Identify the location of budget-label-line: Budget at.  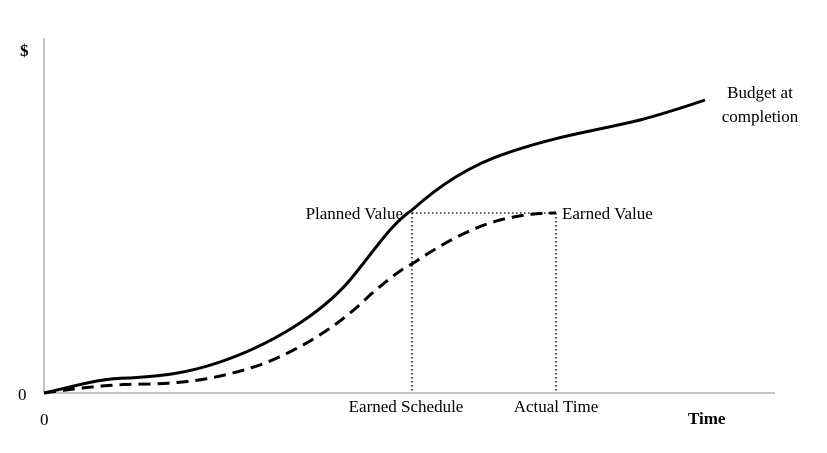
(760, 92).